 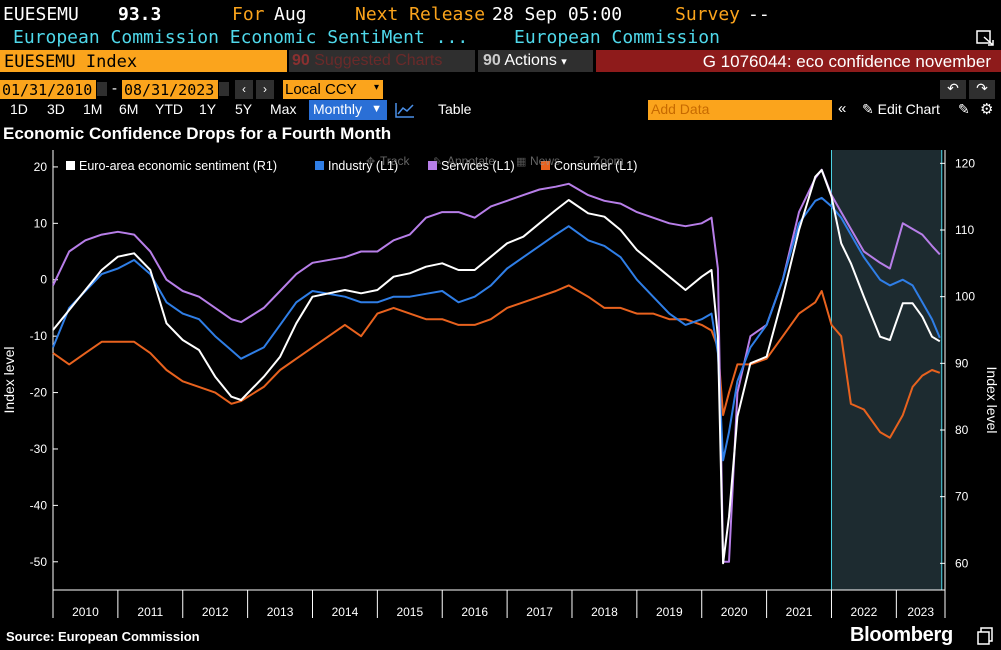 I want to click on expand-icon, so click(x=985, y=38).